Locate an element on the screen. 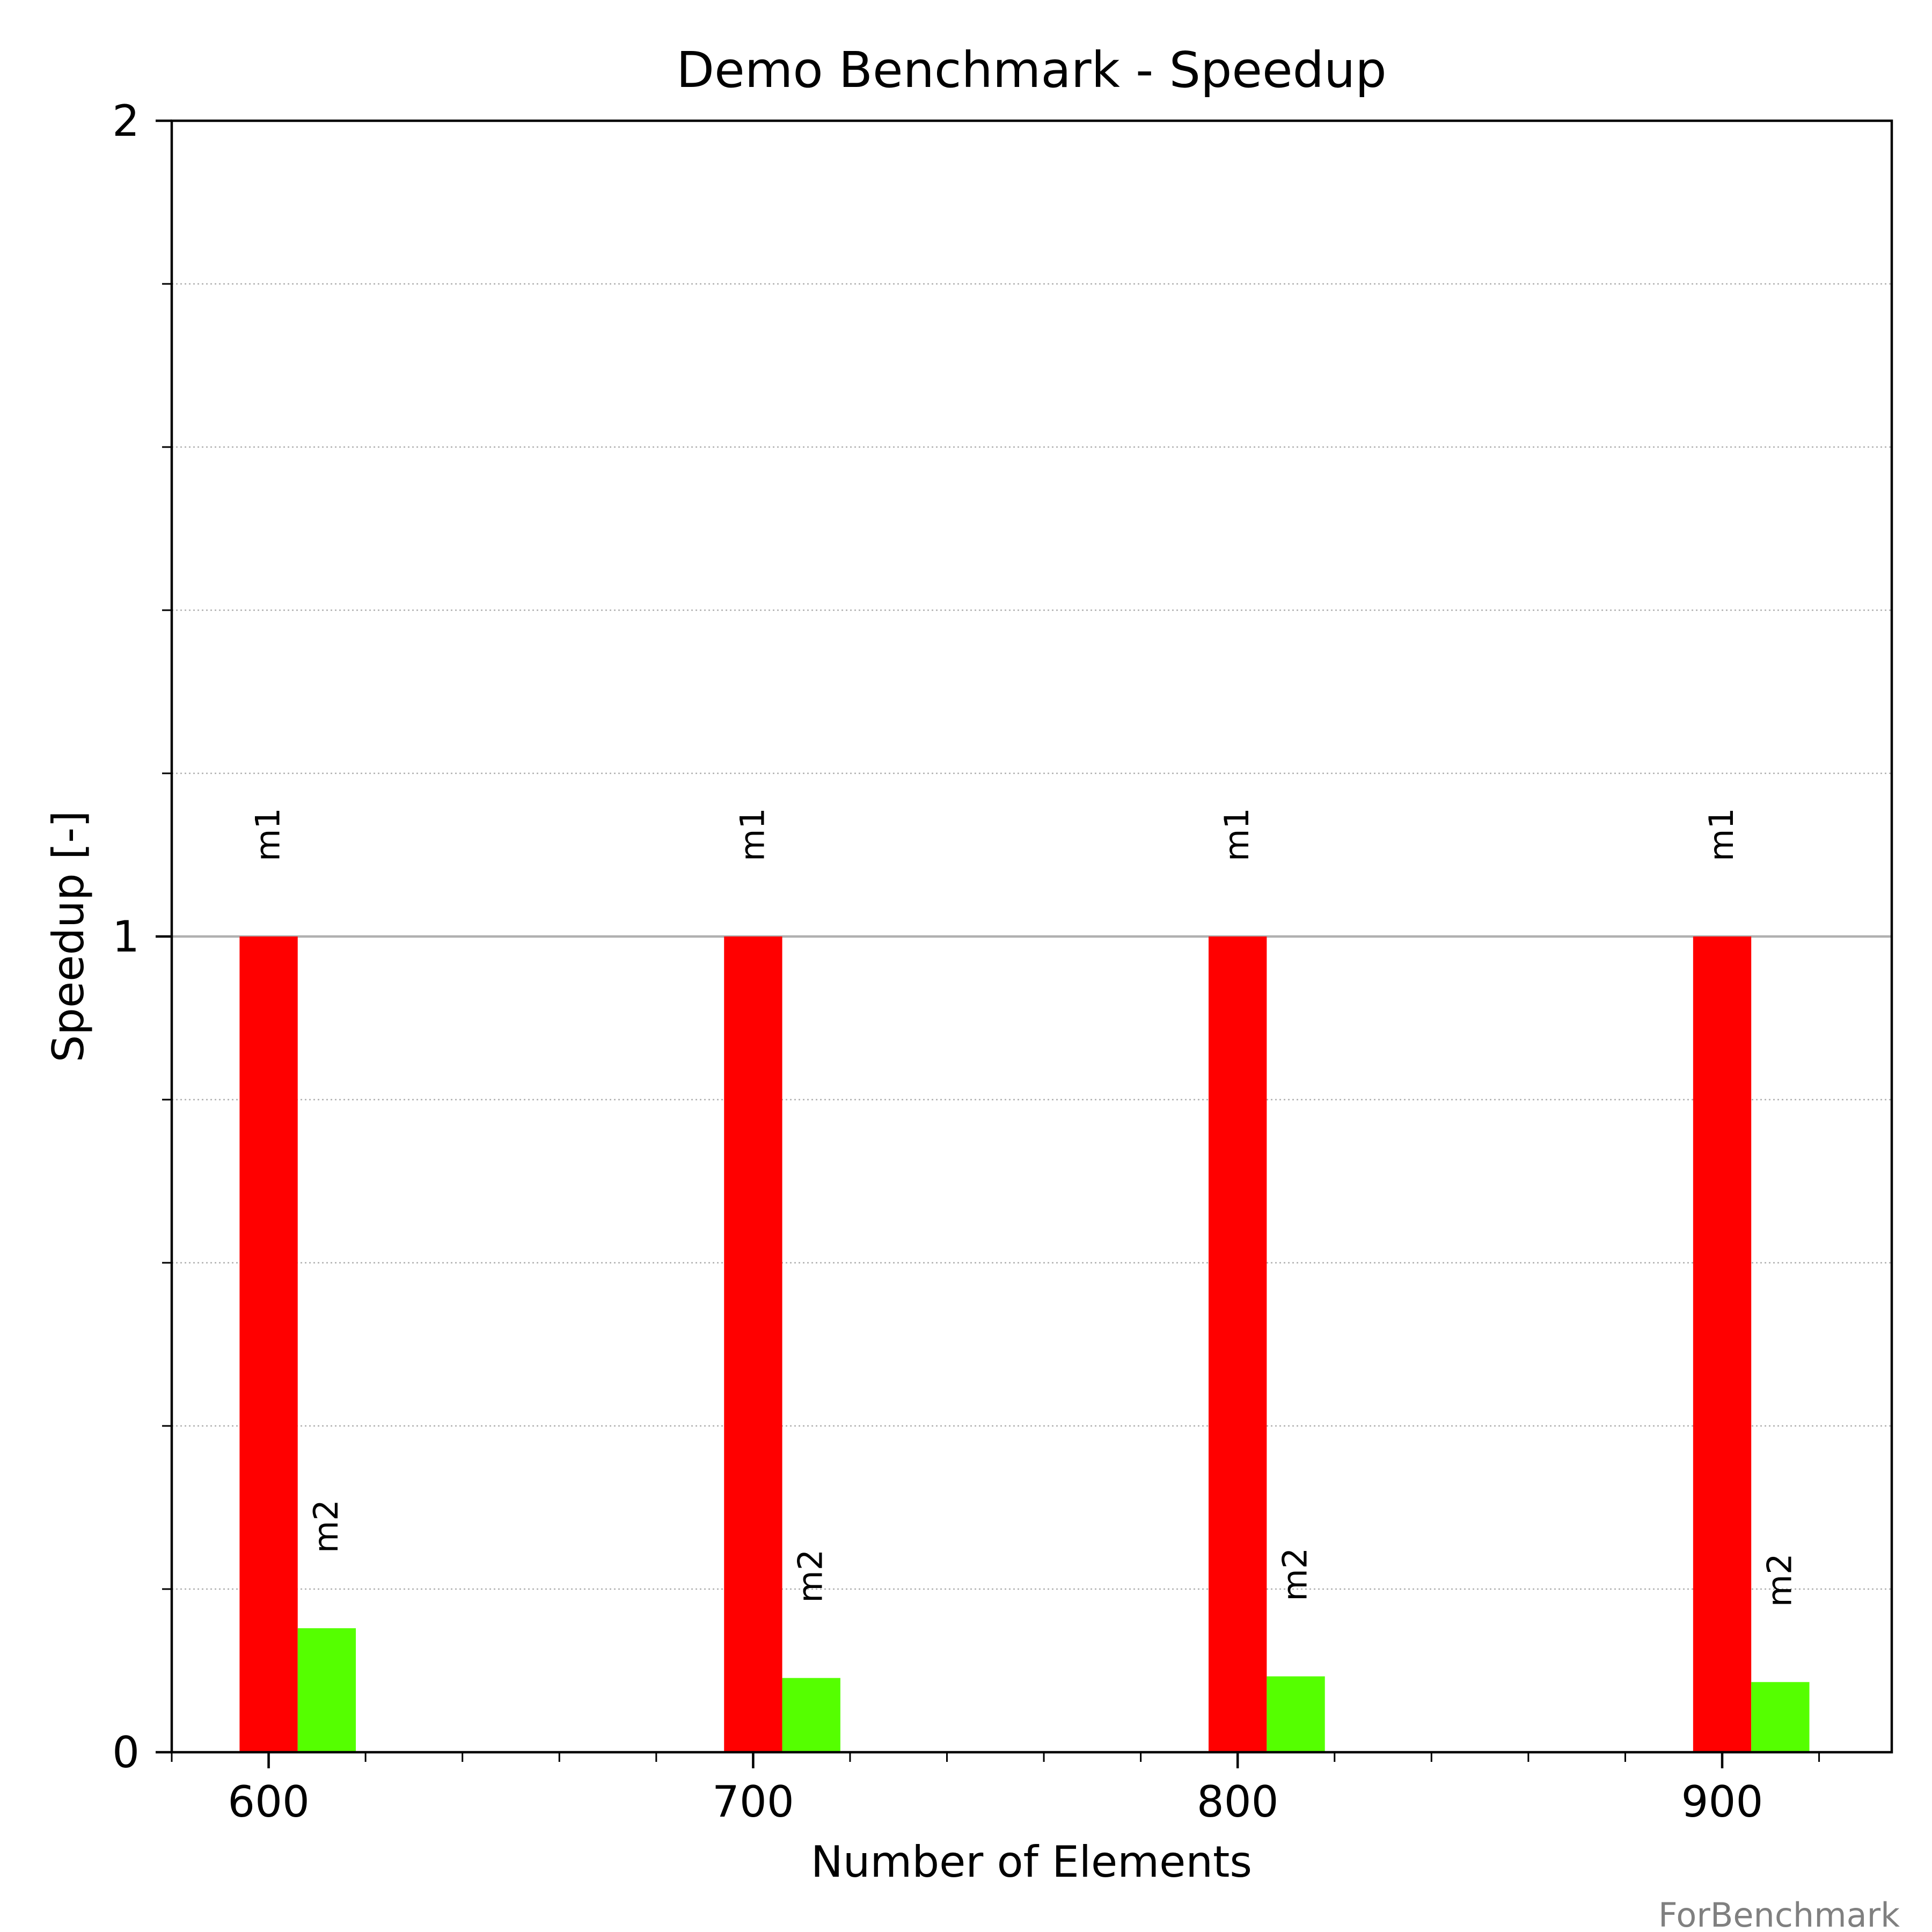  x-tick-label: 600 is located at coordinates (269, 1802).